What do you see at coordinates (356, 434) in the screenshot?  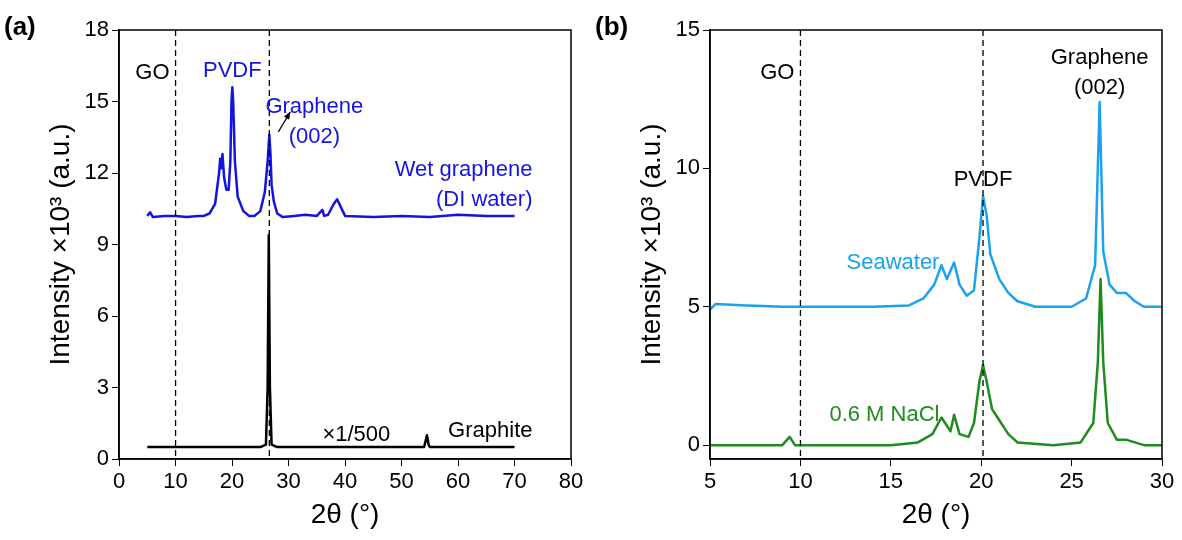 I see `annotation: ×1/500` at bounding box center [356, 434].